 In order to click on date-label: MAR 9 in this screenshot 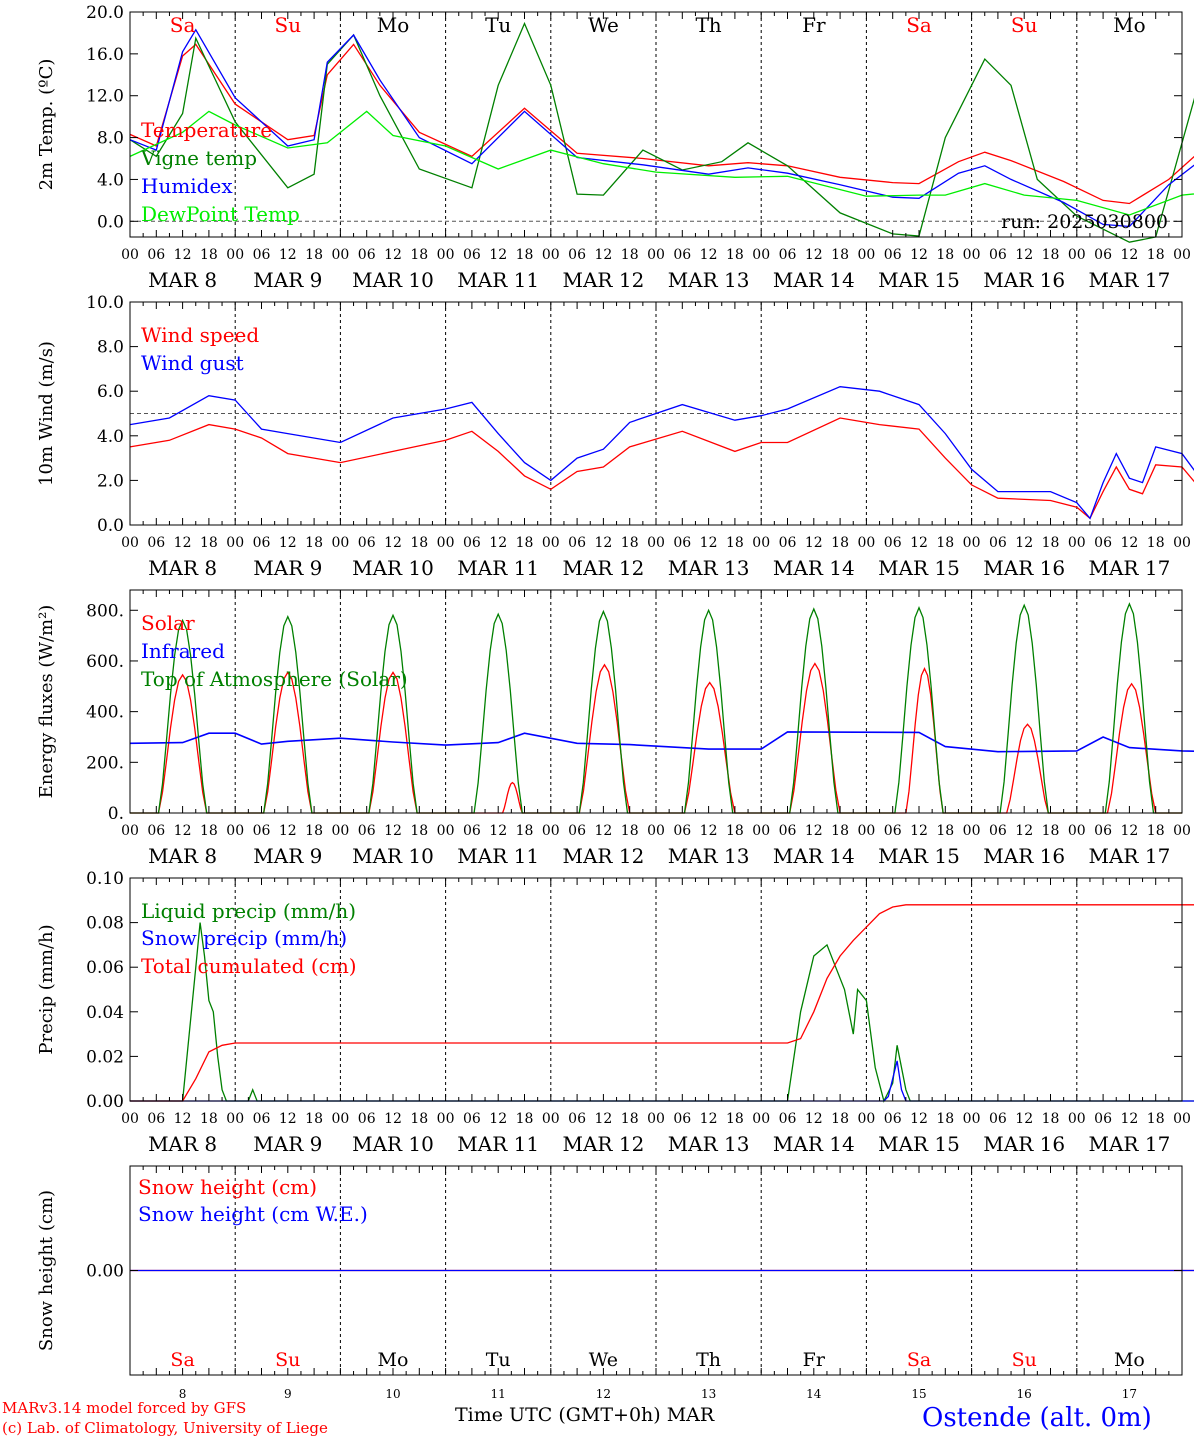, I will do `click(287, 1144)`.